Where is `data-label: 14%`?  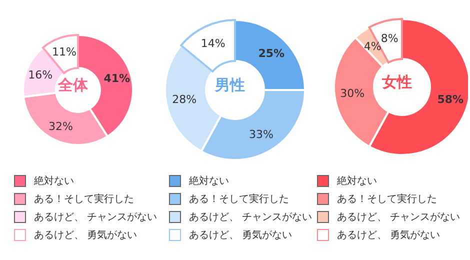 data-label: 14% is located at coordinates (213, 43).